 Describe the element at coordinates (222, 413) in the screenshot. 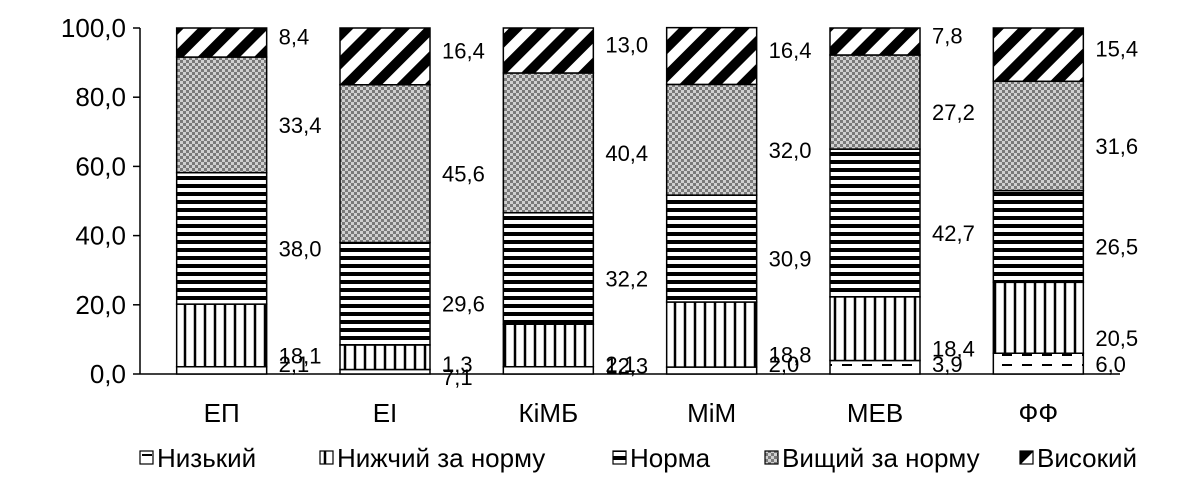

I see `category-label: ЕП` at that location.